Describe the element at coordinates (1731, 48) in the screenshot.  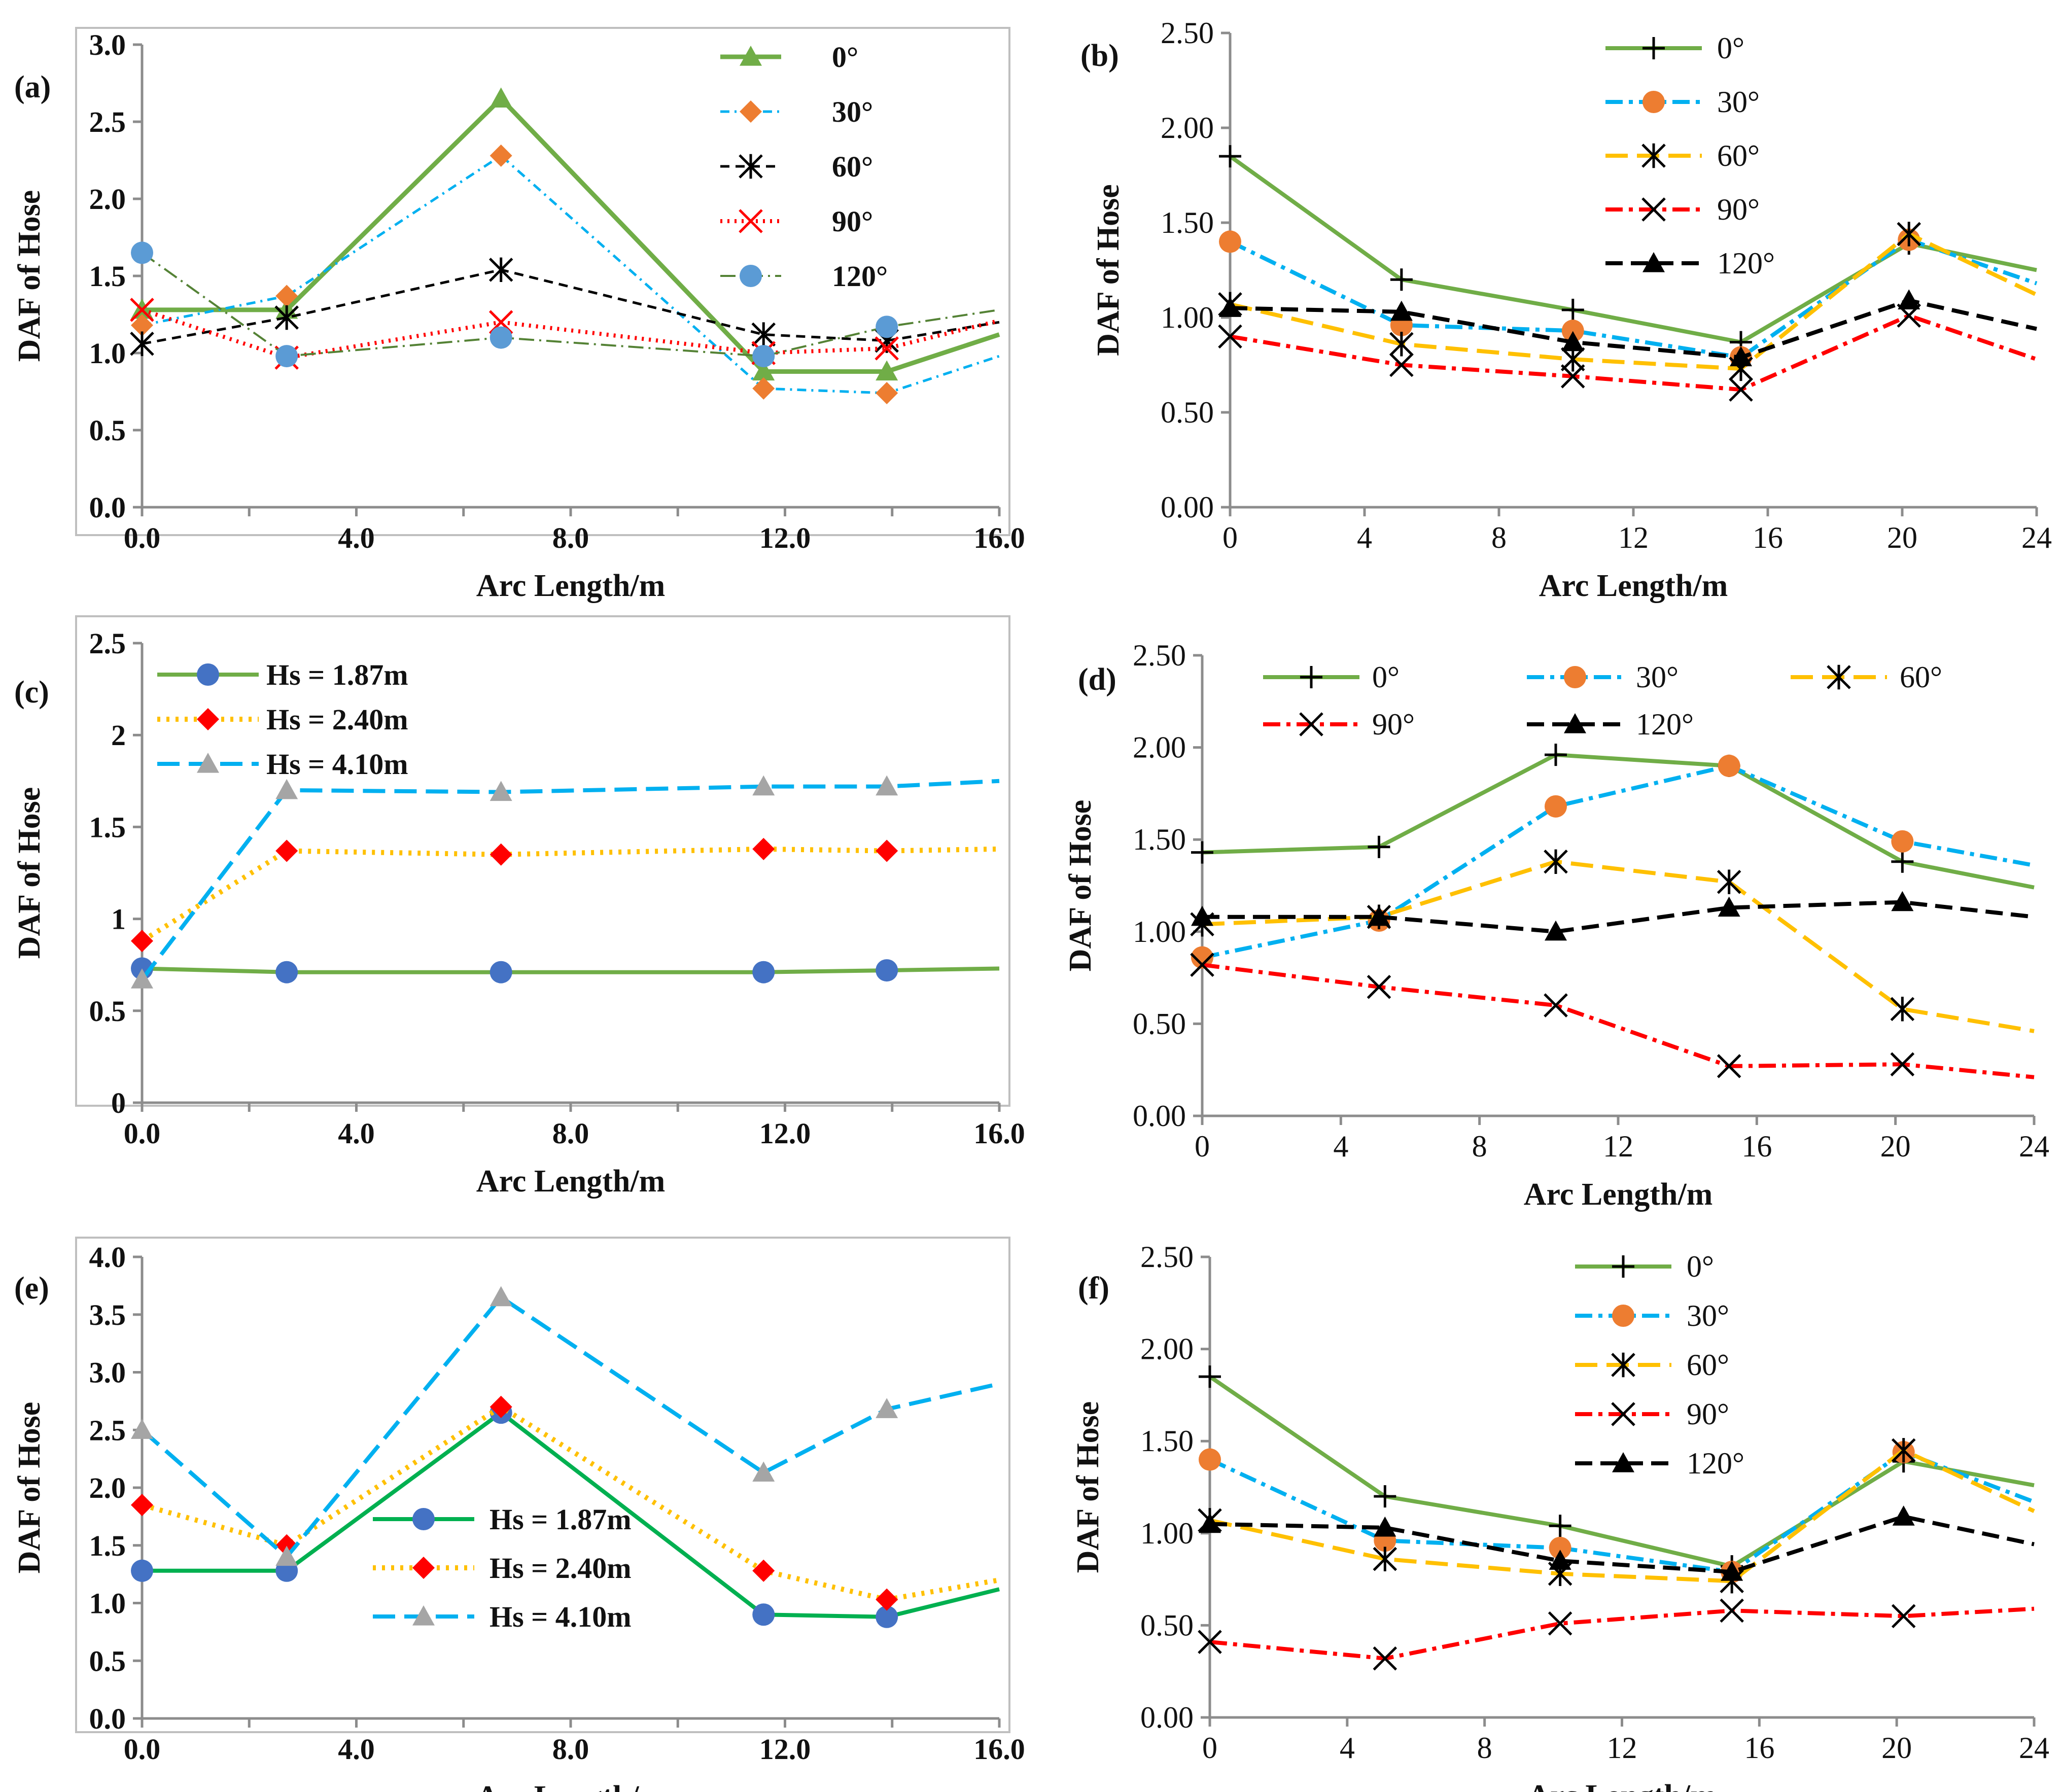
I see `legend-label: 0°` at that location.